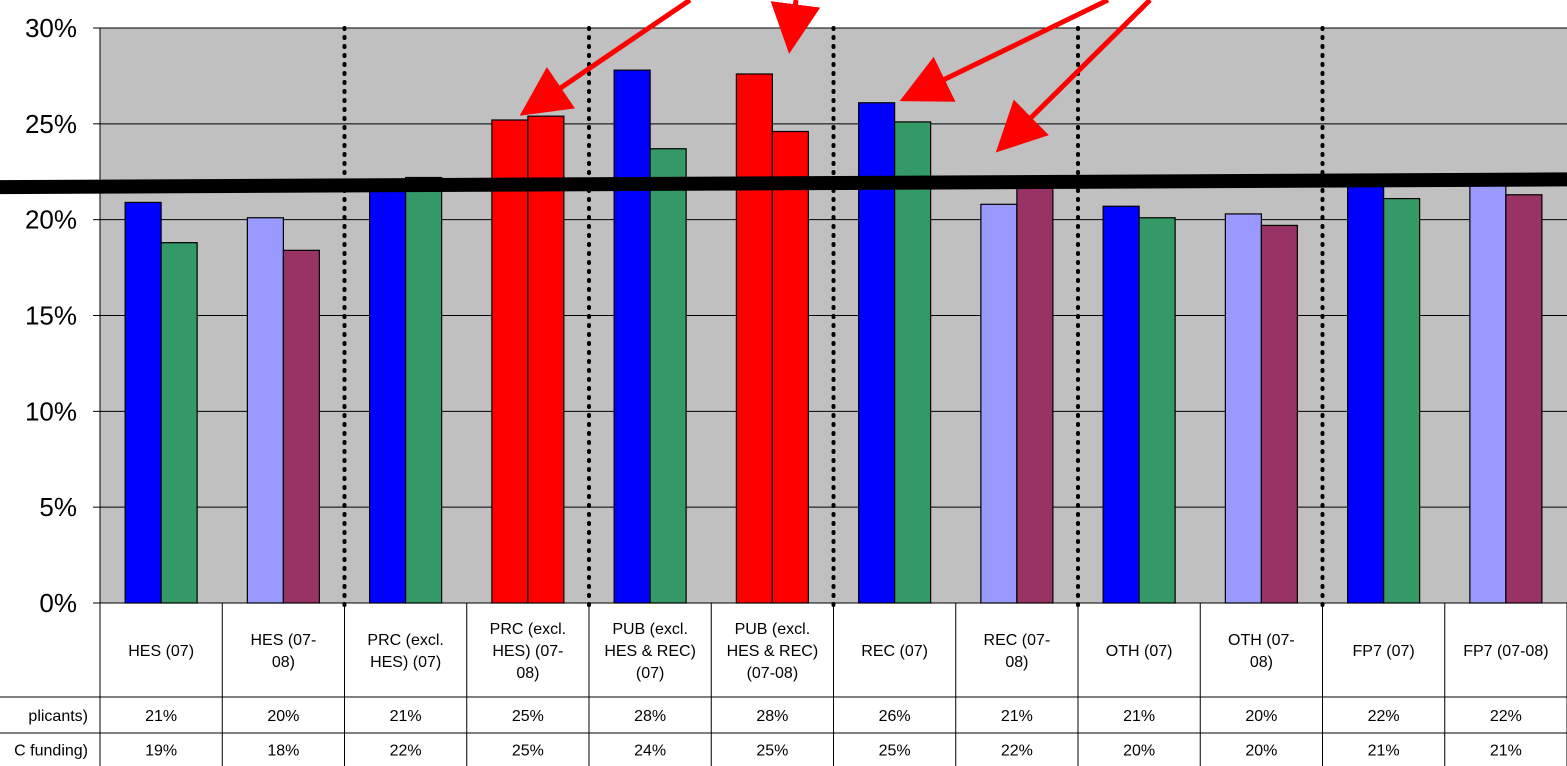  I want to click on category-label: FP7 (07-08), so click(1505, 651).